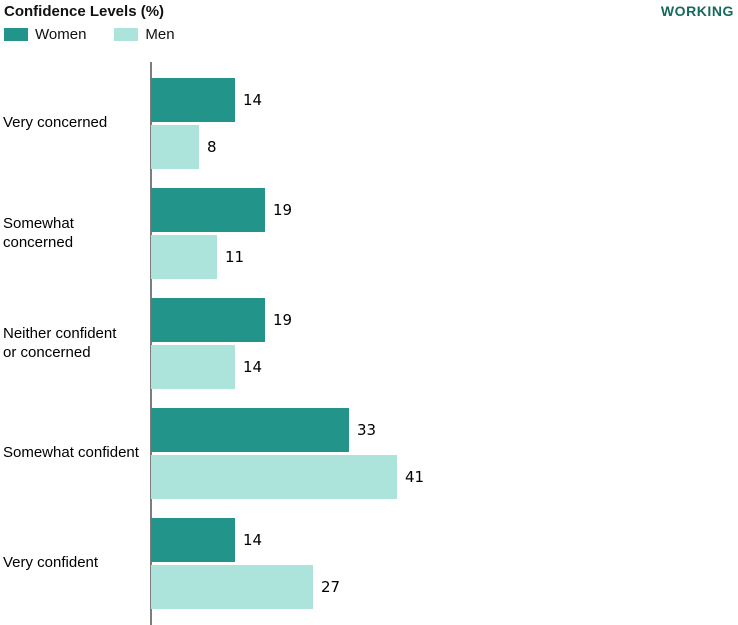 The width and height of the screenshot is (738, 625). What do you see at coordinates (144, 34) in the screenshot?
I see `legend-item-men: Men` at bounding box center [144, 34].